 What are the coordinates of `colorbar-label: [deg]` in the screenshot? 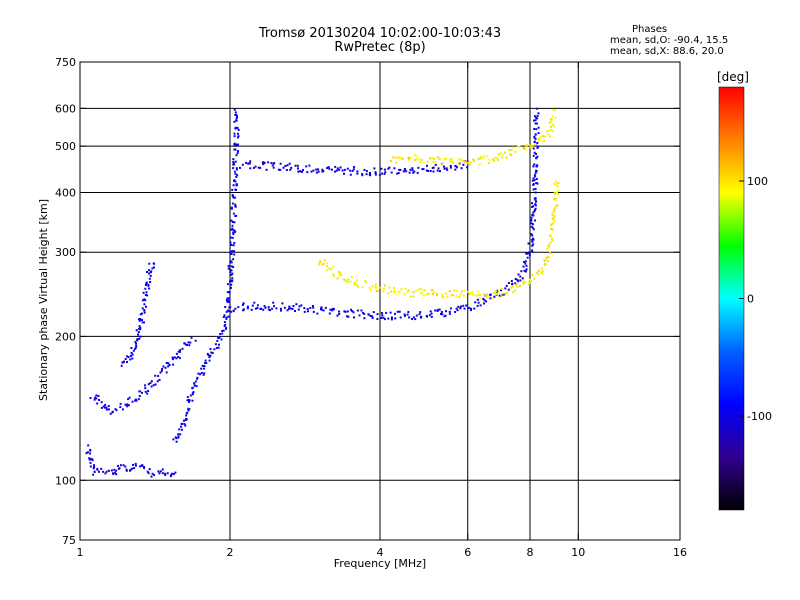 It's located at (733, 77).